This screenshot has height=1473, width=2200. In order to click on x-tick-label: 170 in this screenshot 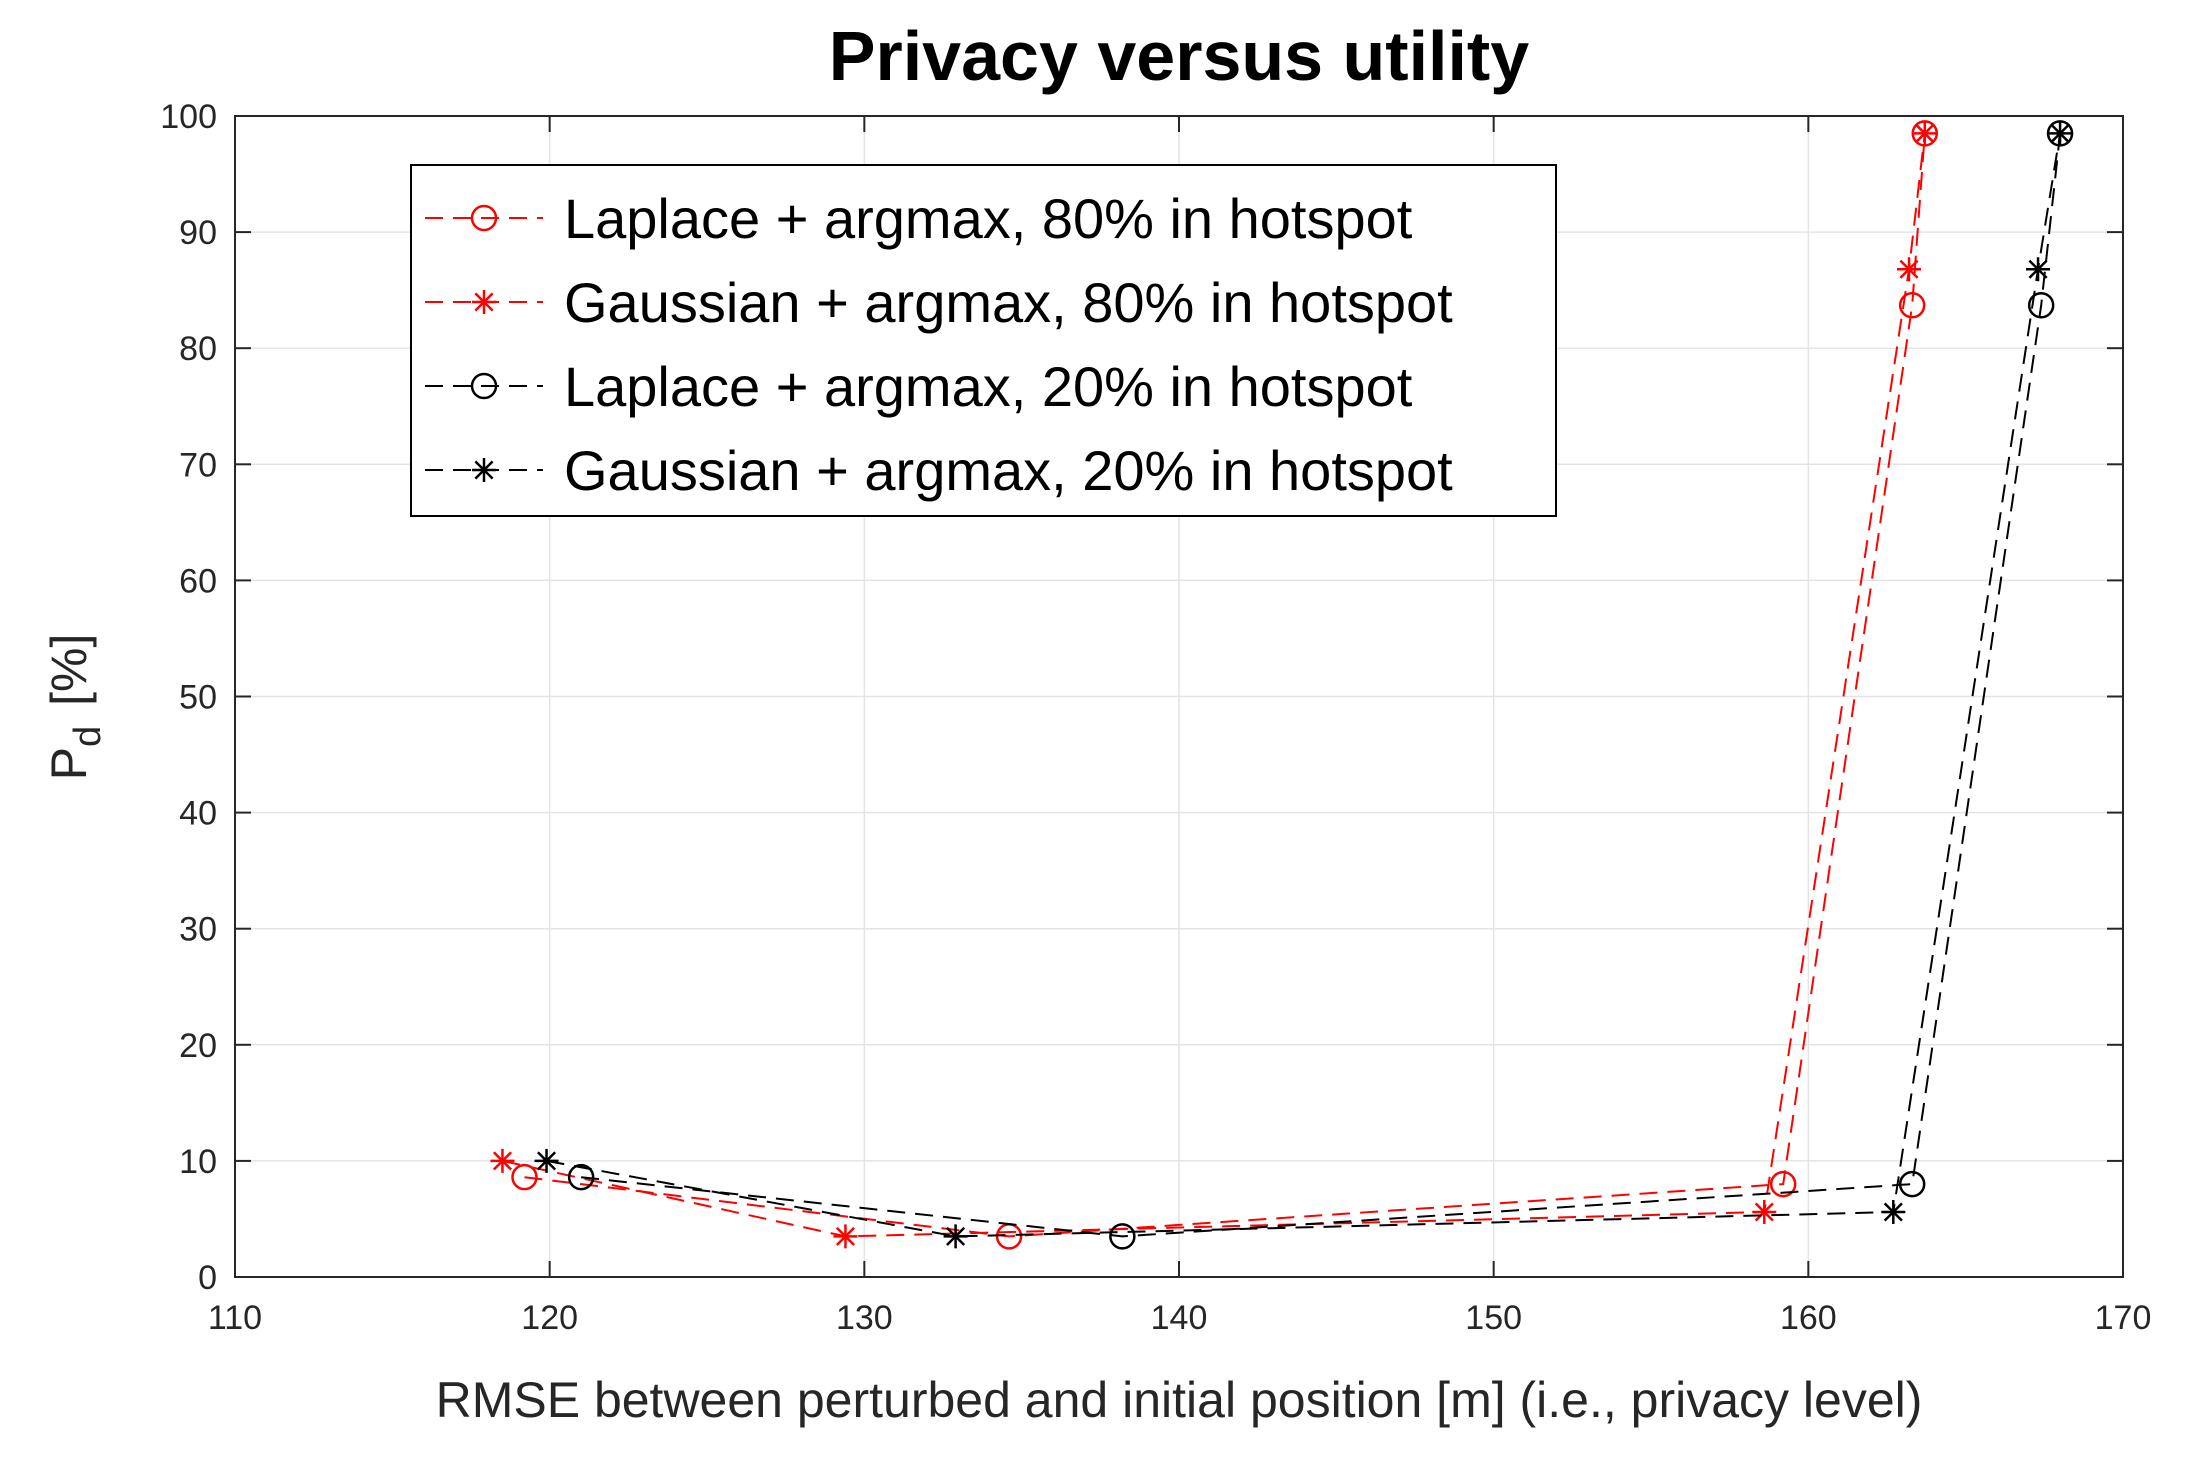, I will do `click(2123, 1318)`.